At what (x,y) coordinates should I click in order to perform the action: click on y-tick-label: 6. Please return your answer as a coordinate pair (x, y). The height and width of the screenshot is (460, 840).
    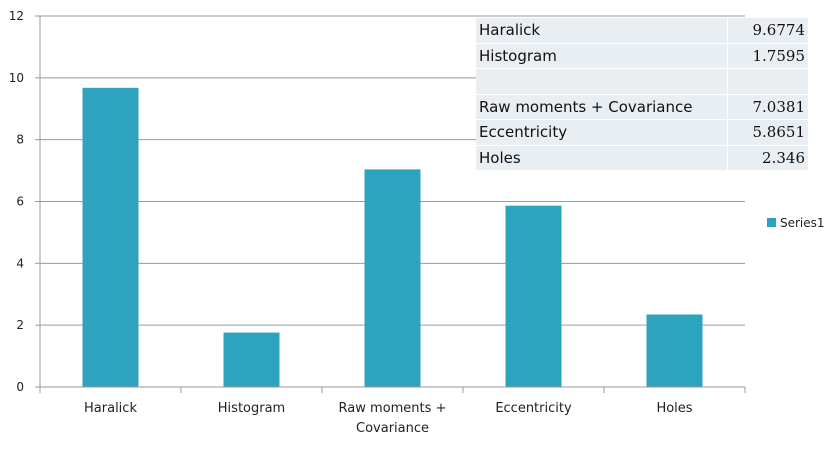
    Looking at the image, I should click on (20, 202).